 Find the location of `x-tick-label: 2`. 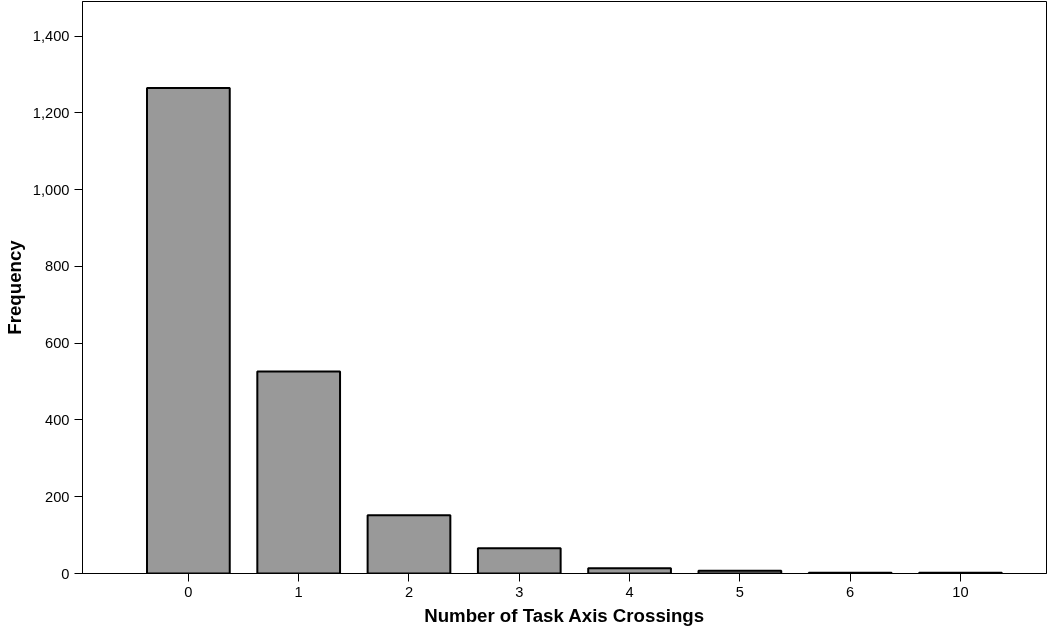

x-tick-label: 2 is located at coordinates (409, 591).